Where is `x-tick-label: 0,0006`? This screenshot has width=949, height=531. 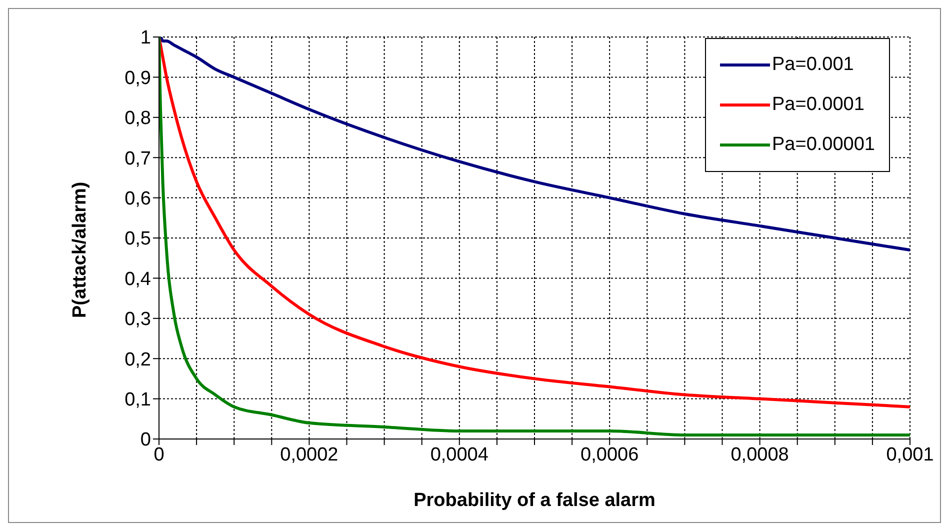 x-tick-label: 0,0006 is located at coordinates (609, 455).